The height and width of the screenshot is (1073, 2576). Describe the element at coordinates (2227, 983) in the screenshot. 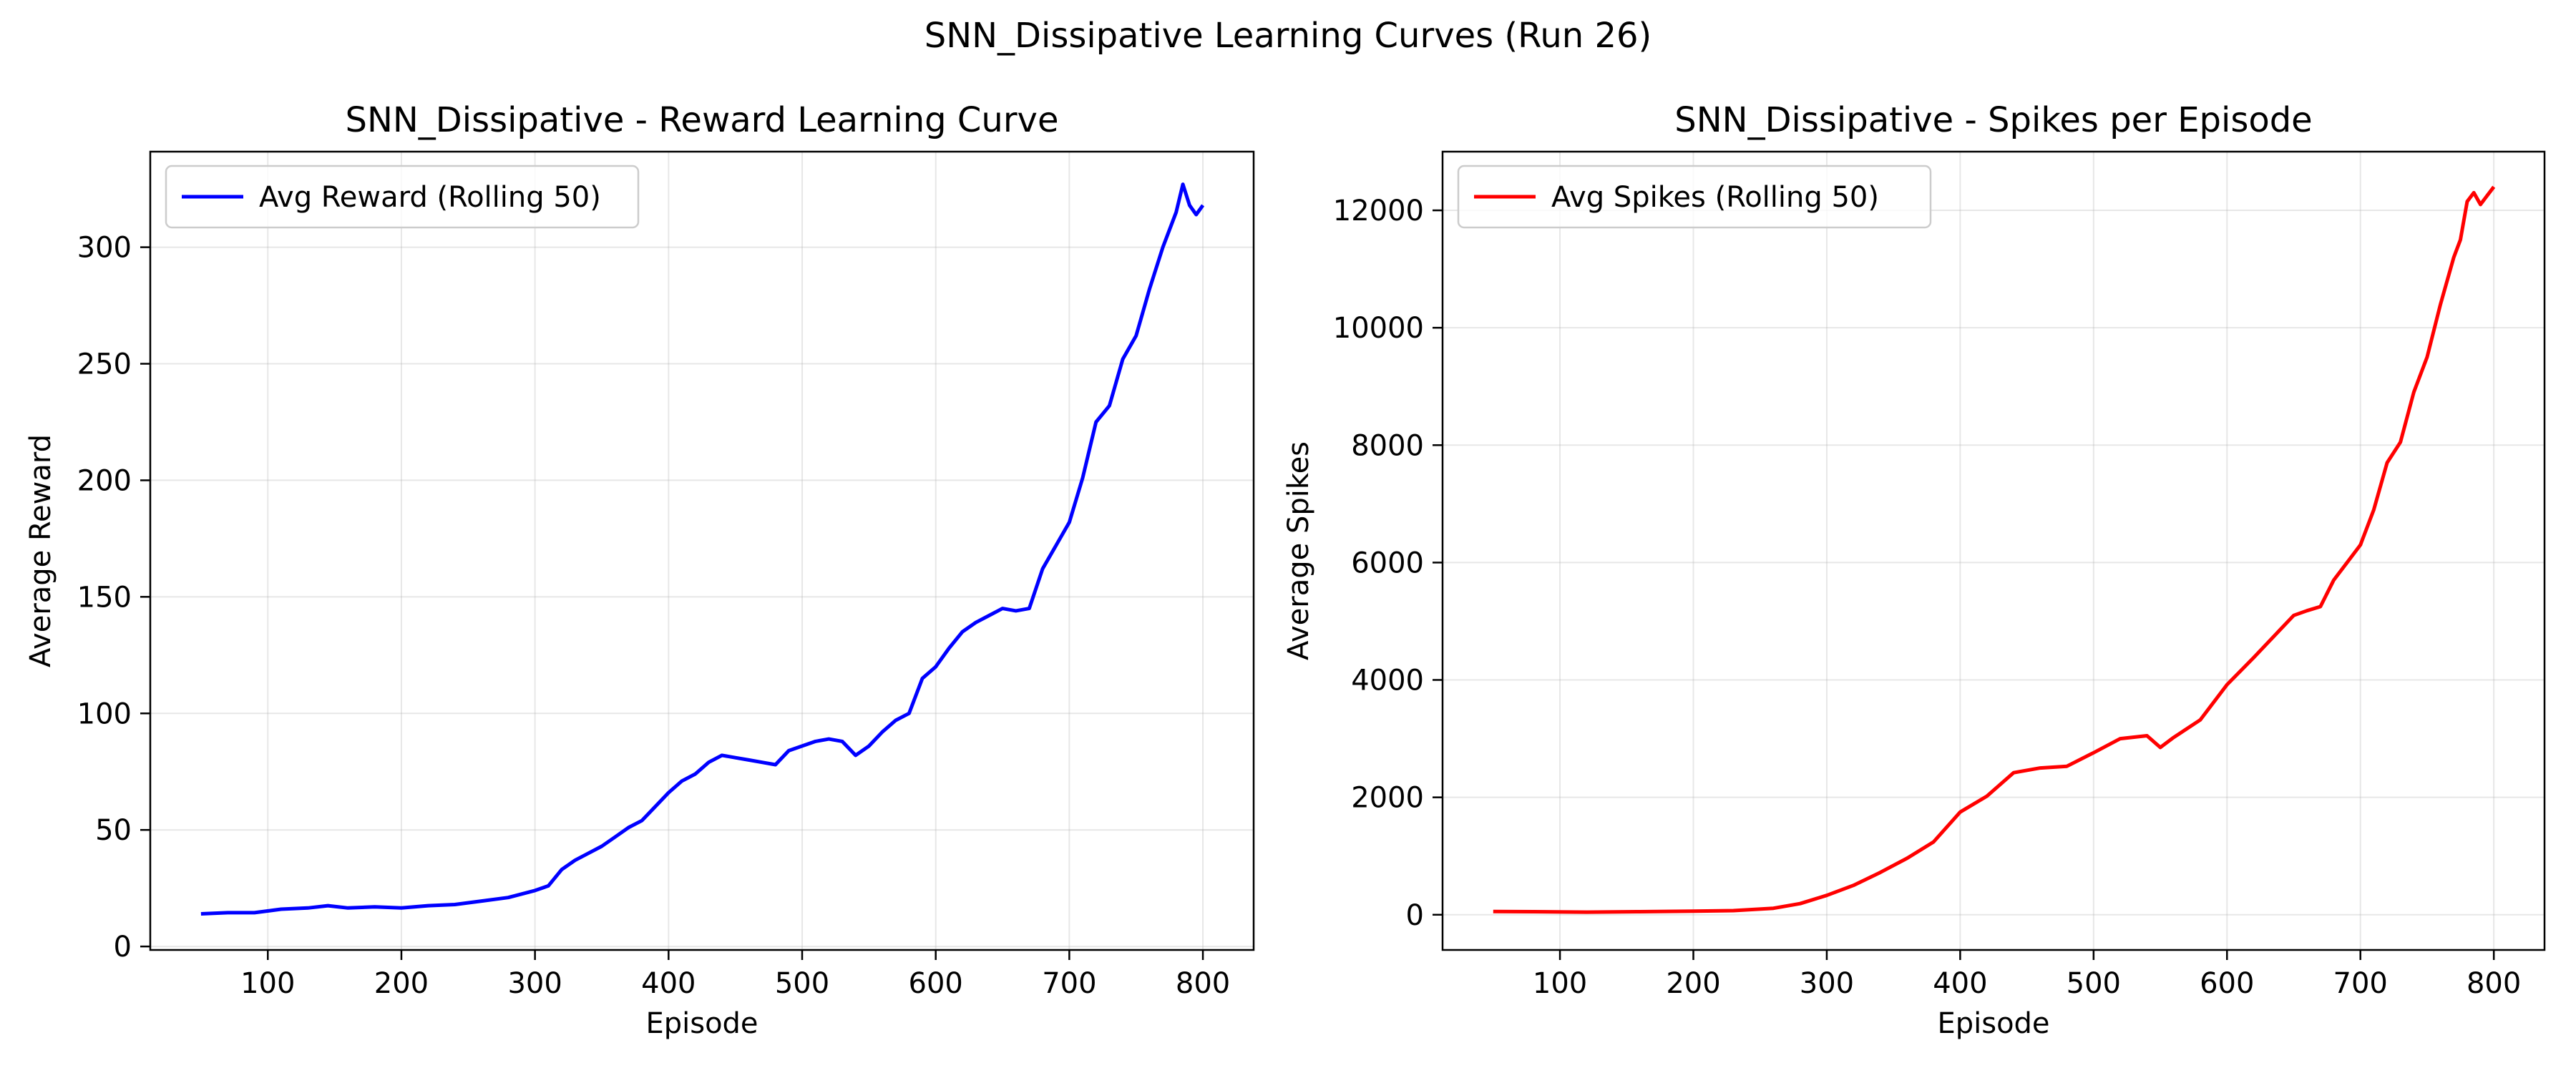

I see `chart-2-x-tick-label: 600` at that location.